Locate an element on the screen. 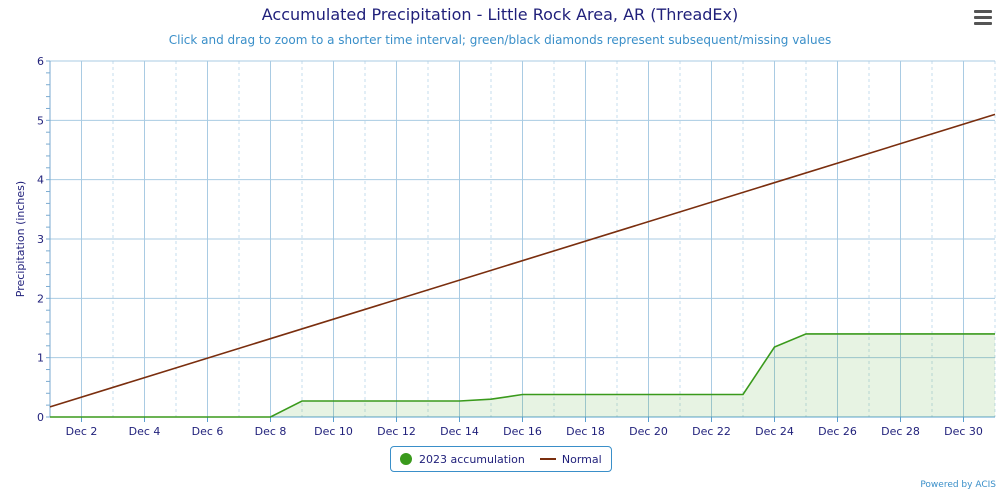 The image size is (1000, 497). y-tick-label: 1 is located at coordinates (40, 358).